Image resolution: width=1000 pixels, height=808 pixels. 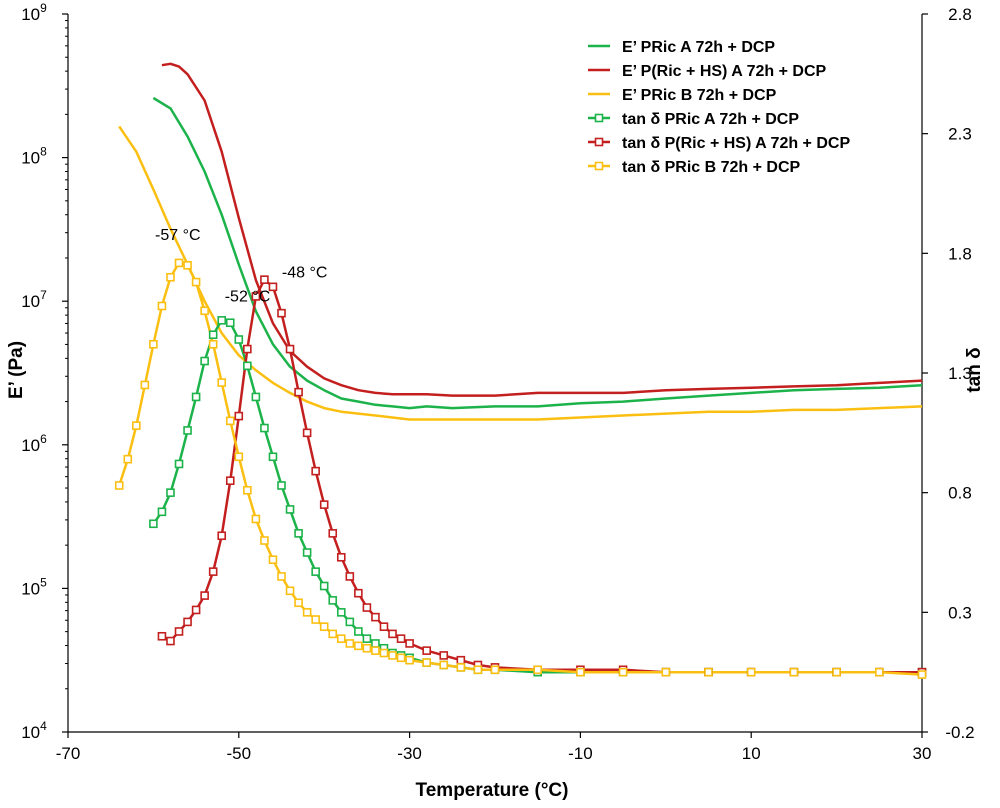 What do you see at coordinates (492, 790) in the screenshot?
I see `x-axis-title: Temperature (°C)` at bounding box center [492, 790].